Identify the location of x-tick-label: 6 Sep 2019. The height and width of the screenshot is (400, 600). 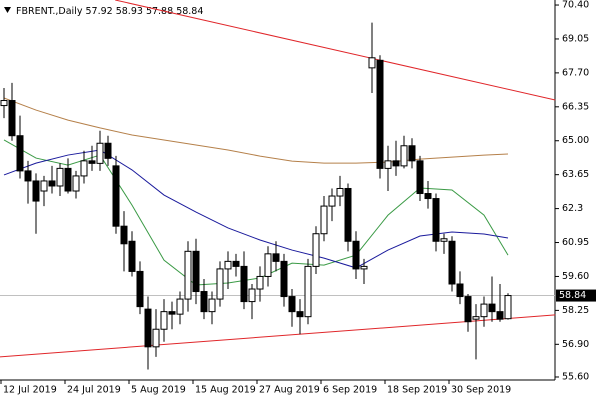
(350, 390).